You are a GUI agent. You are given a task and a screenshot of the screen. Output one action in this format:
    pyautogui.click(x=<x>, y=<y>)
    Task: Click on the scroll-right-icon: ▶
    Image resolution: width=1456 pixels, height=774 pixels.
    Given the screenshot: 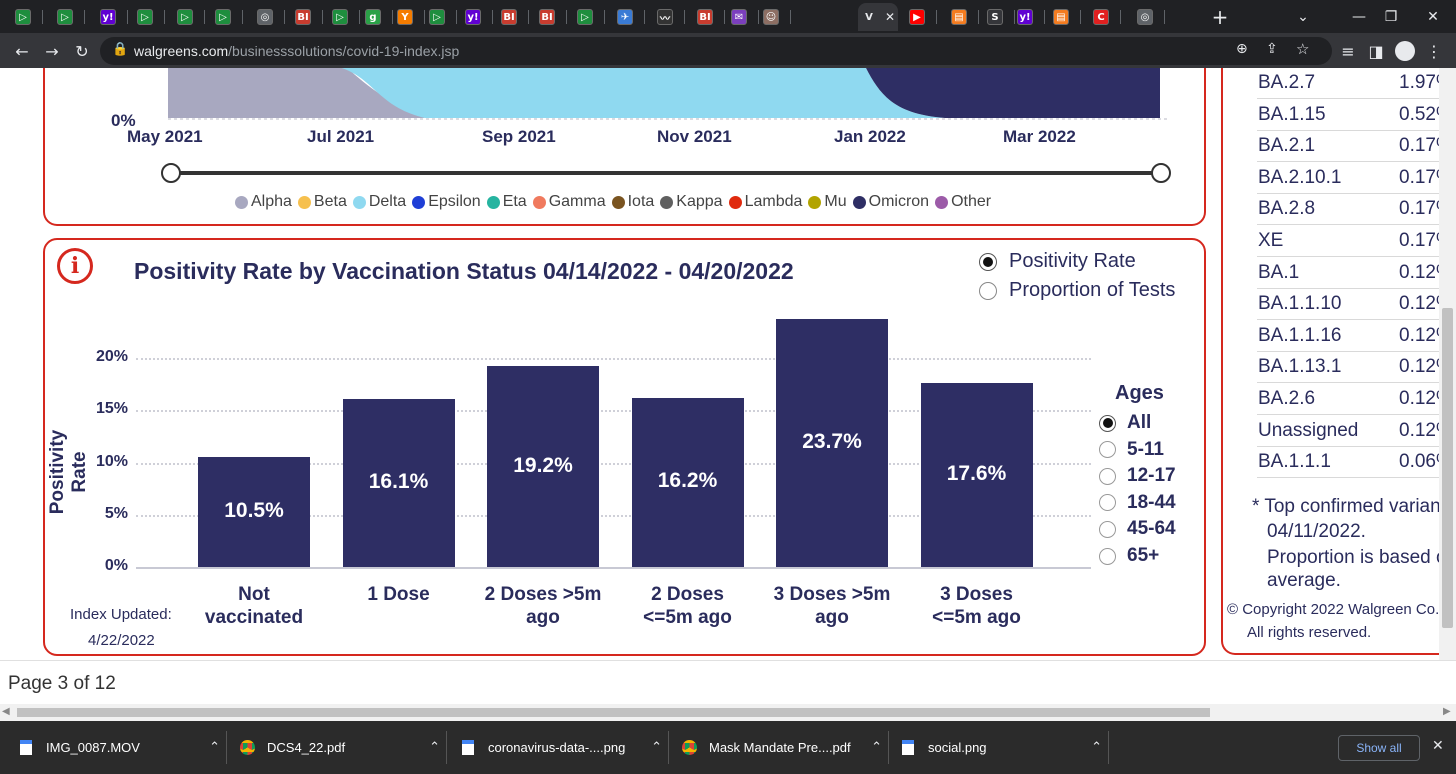 What is the action you would take?
    pyautogui.click(x=1447, y=711)
    